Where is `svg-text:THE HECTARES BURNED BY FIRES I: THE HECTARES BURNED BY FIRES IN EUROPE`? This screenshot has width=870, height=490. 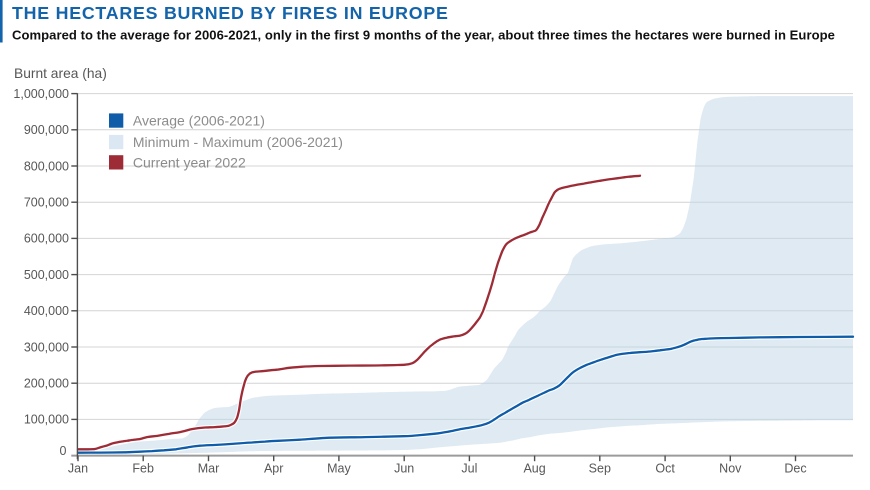
svg-text:THE HECTARES BURNED BY FIRES I: THE HECTARES BURNED BY FIRES IN EUROPE is located at coordinates (230, 13).